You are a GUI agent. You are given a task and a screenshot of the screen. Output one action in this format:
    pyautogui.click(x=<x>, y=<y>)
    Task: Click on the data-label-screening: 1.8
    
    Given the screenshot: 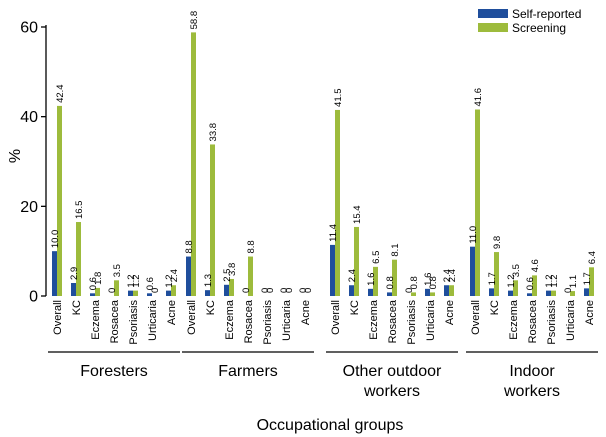 What is the action you would take?
    pyautogui.click(x=98, y=278)
    